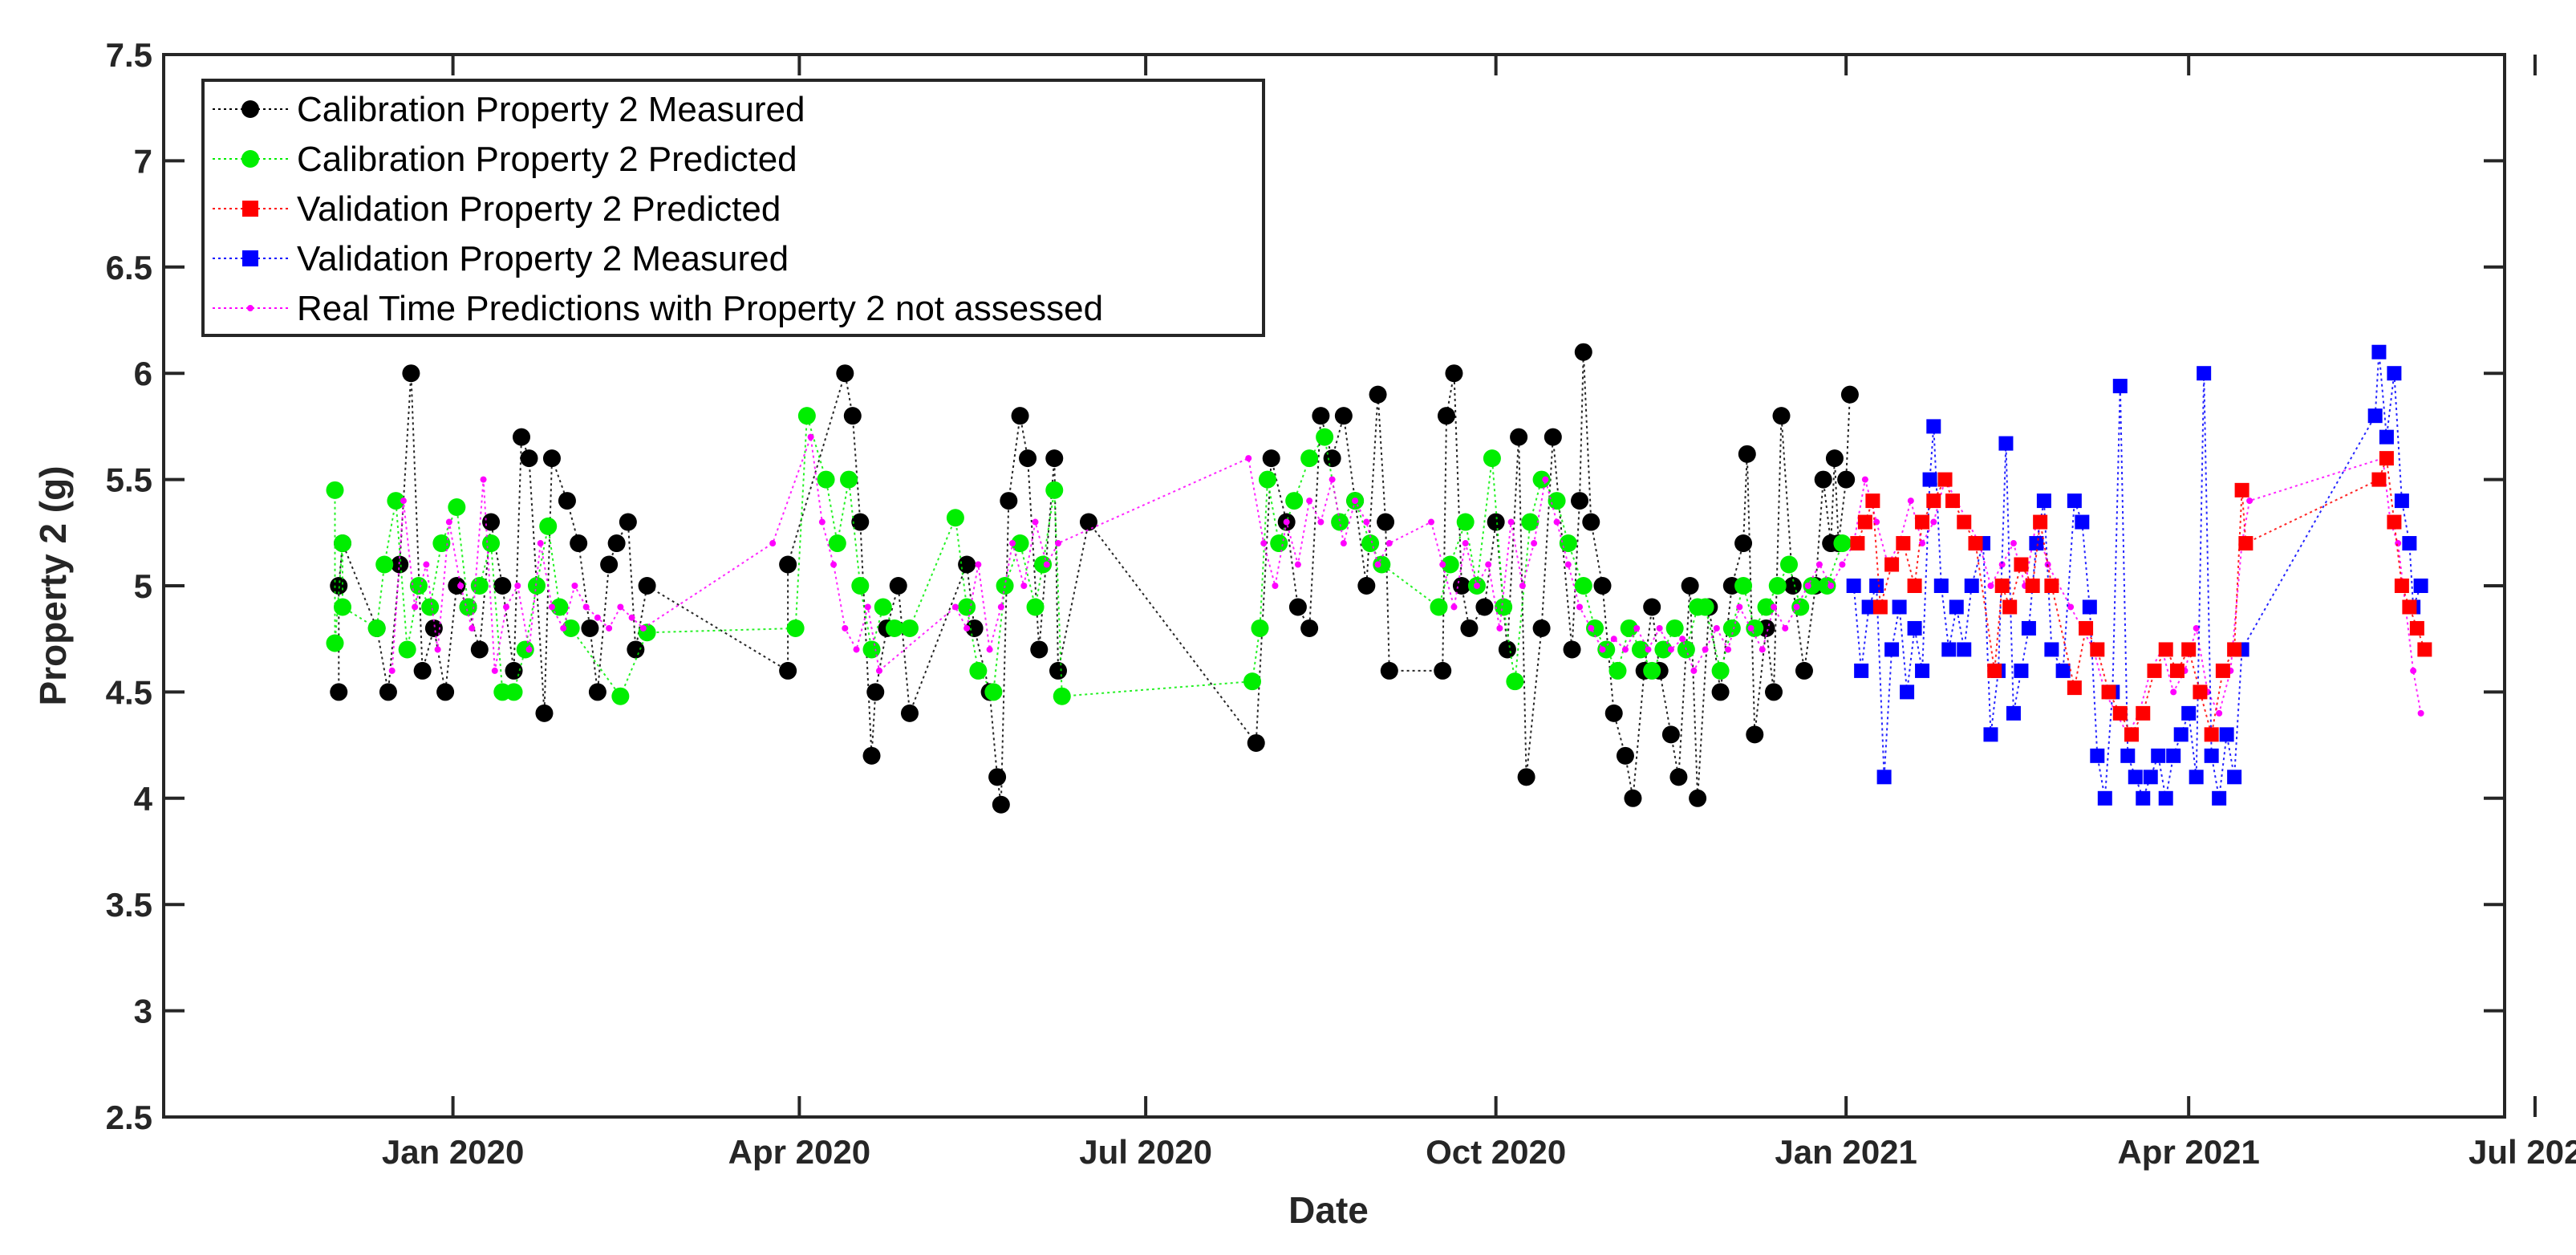  What do you see at coordinates (509, 109) in the screenshot?
I see `legend-entry-cal-measured: Calibration Property 2 Measured` at bounding box center [509, 109].